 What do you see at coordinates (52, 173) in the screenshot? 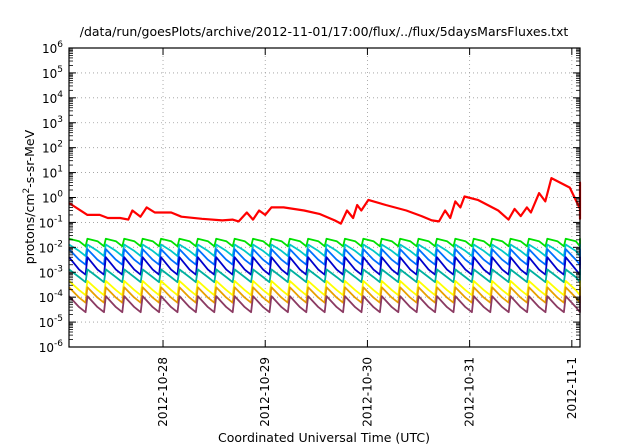
I see `y-tick-label: 10¹` at bounding box center [52, 173].